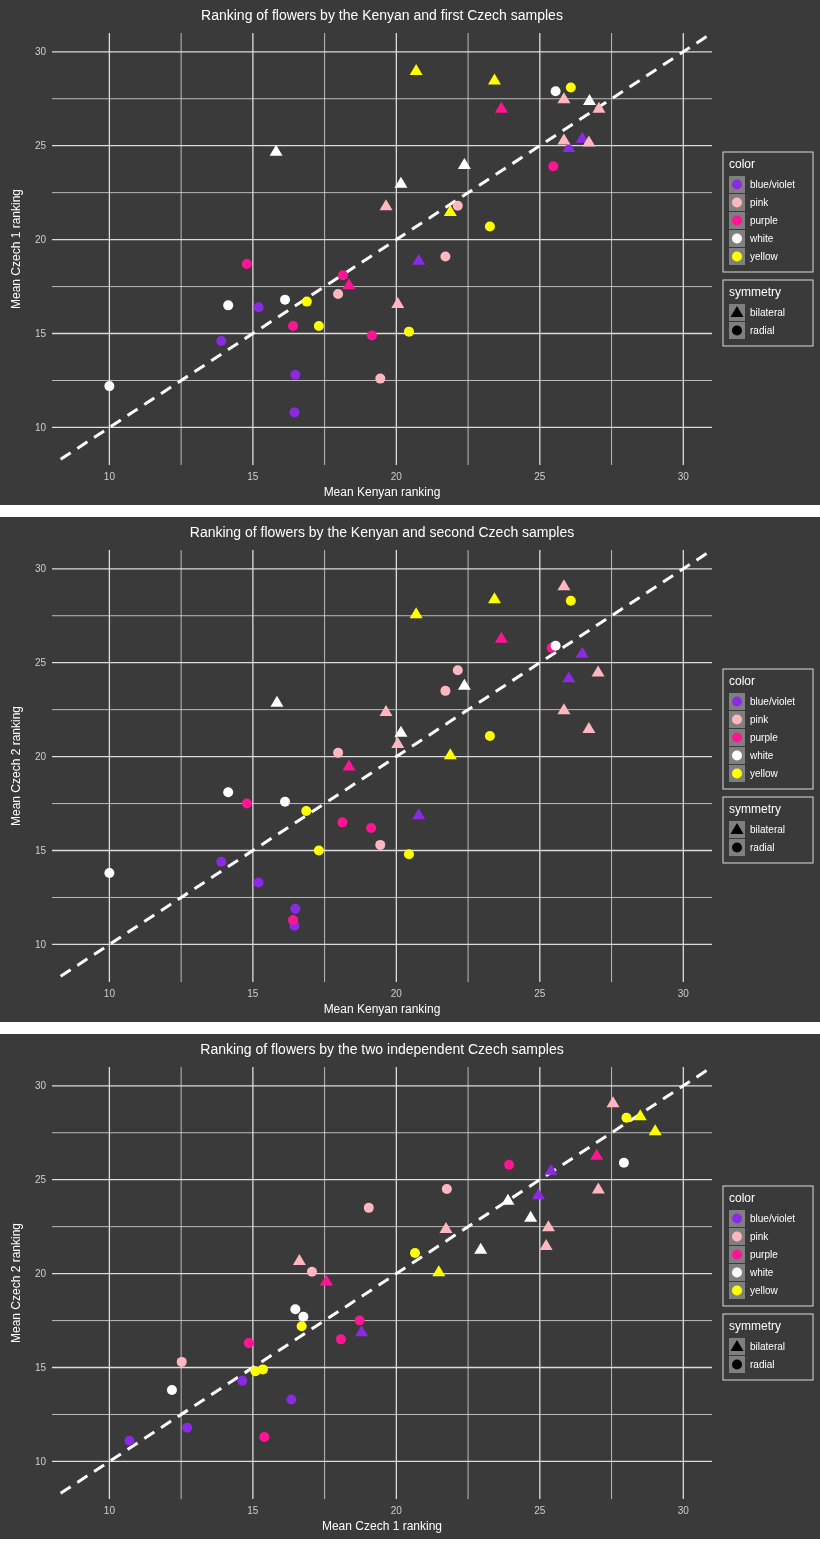 The image size is (820, 1547). What do you see at coordinates (382, 15) in the screenshot?
I see `chart-title: Ranking of flowers by the Kenyan and first Czech samples` at bounding box center [382, 15].